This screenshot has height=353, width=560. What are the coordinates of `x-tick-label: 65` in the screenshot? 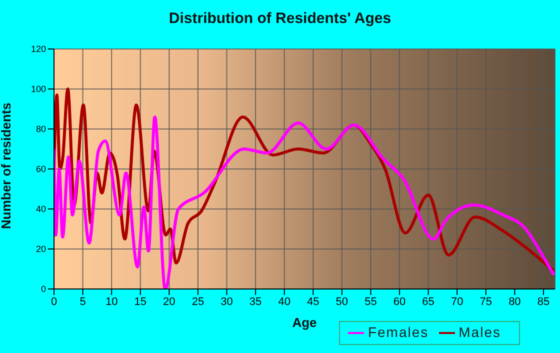 It's located at (428, 302).